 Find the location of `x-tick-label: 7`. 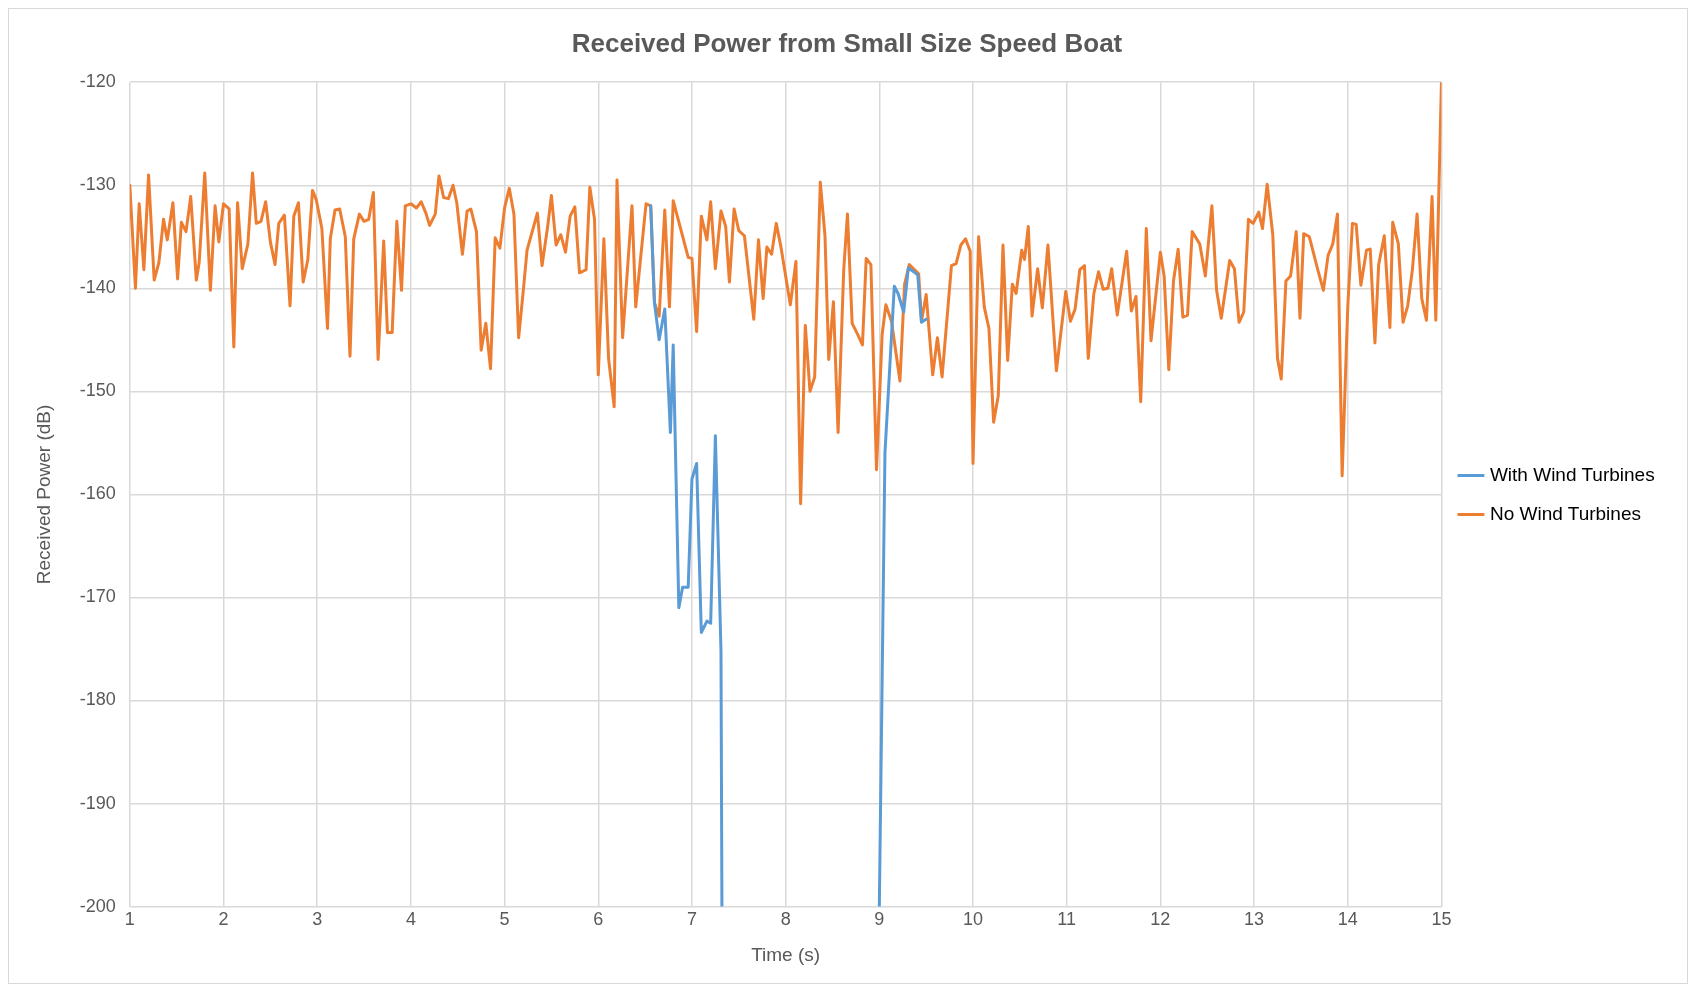

x-tick-label: 7 is located at coordinates (691, 919).